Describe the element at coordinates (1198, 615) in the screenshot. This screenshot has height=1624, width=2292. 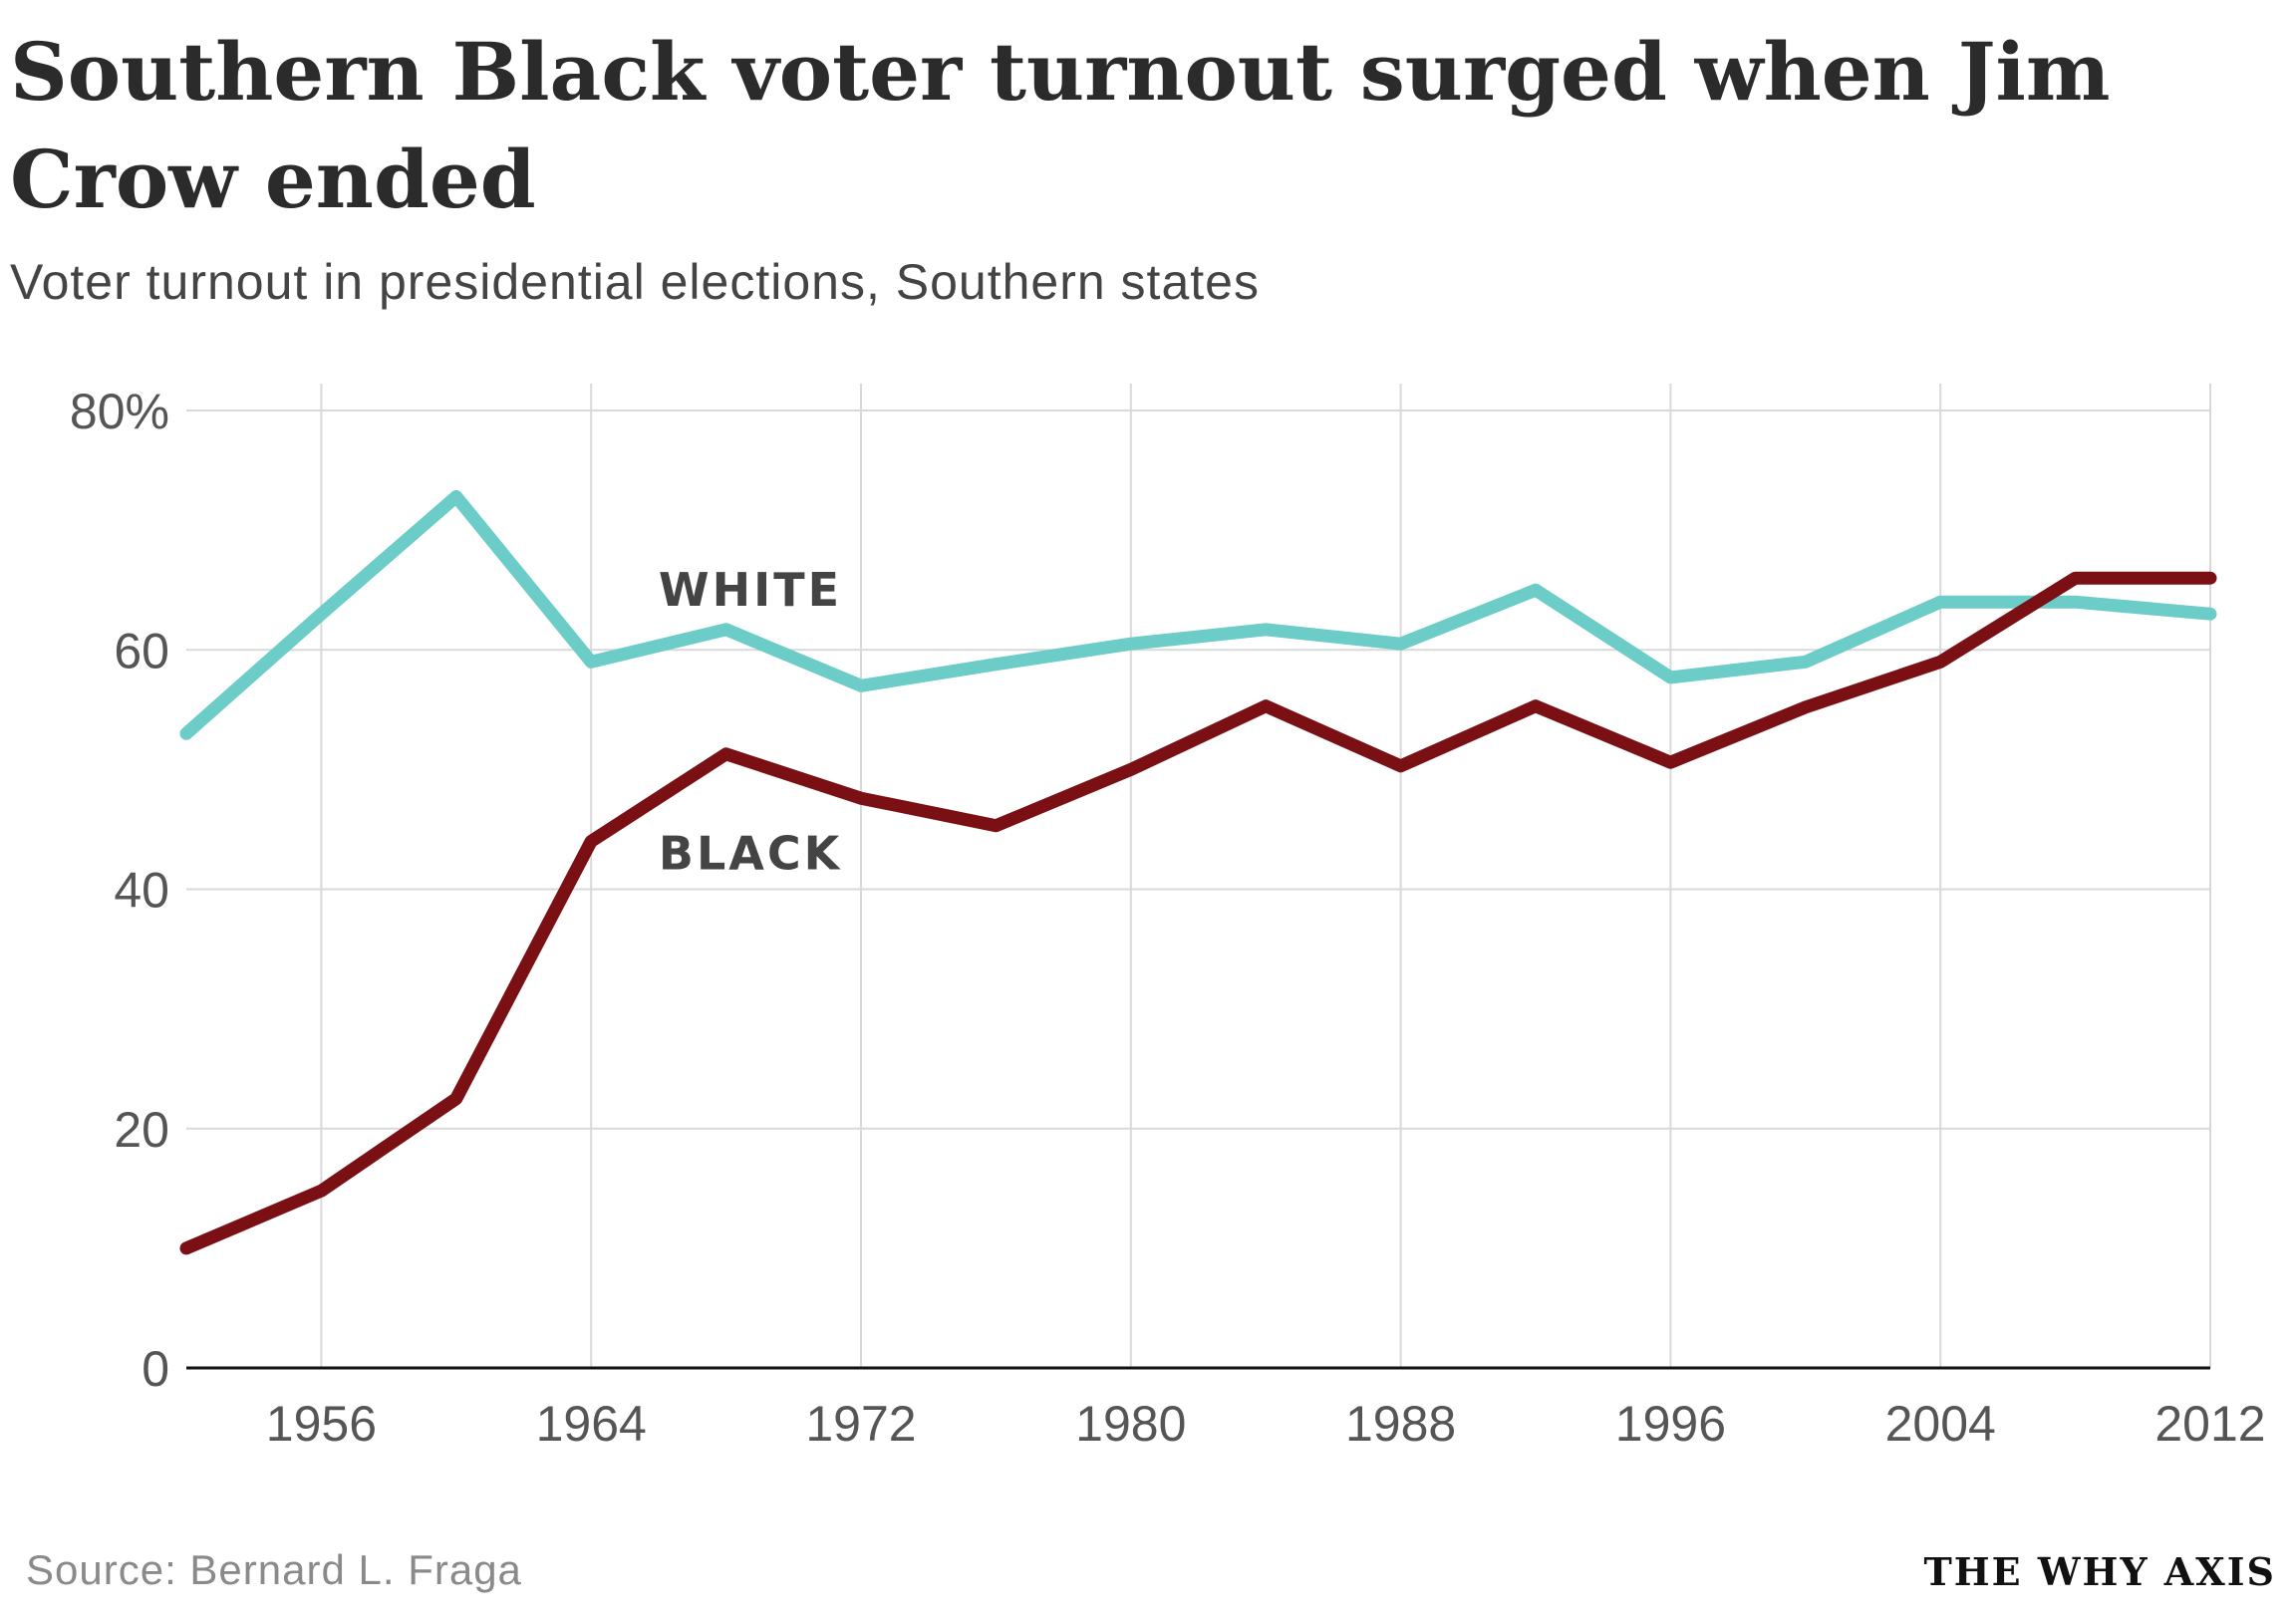
I see `series-line-white` at that location.